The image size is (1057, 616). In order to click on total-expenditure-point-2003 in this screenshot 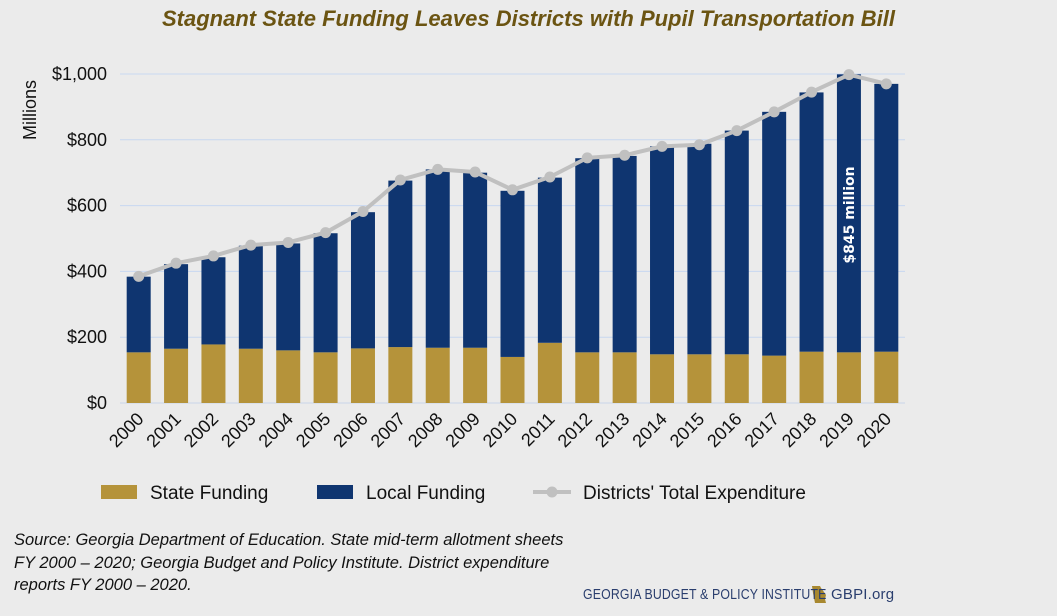, I will do `click(251, 245)`.